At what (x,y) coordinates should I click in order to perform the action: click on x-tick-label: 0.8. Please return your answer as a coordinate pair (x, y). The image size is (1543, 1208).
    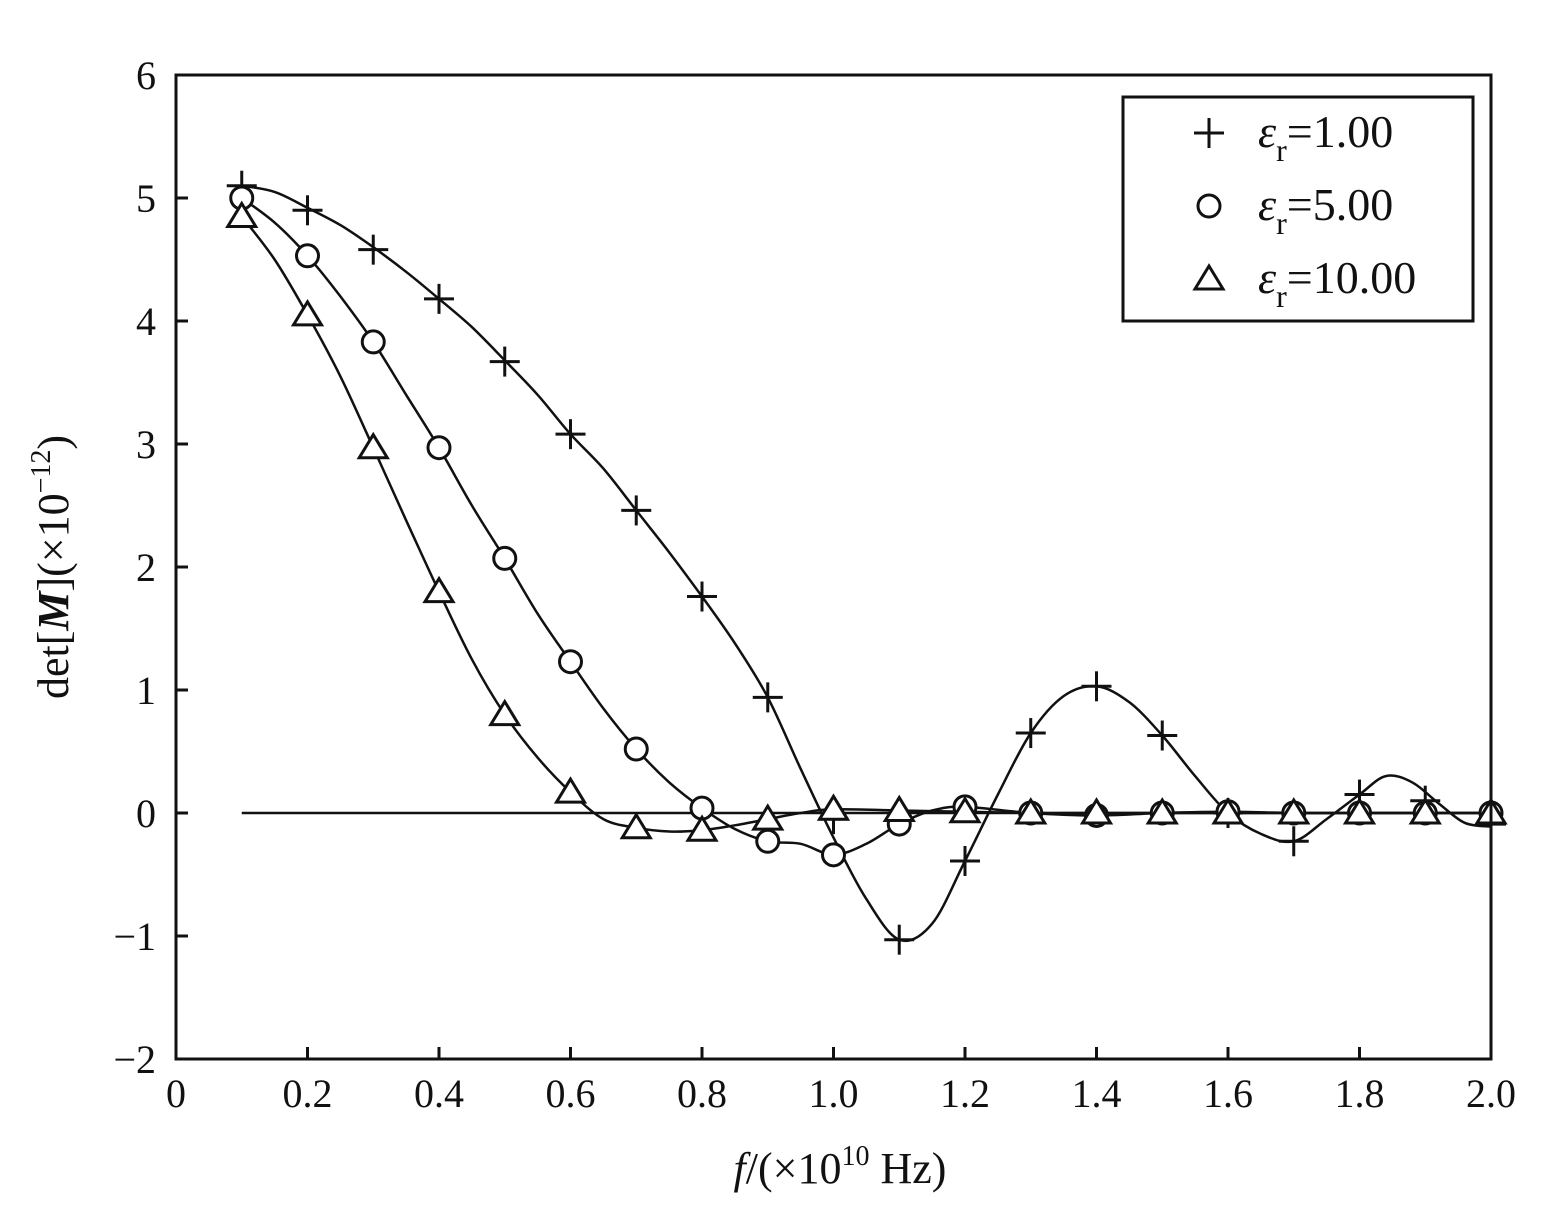
    Looking at the image, I should click on (702, 1093).